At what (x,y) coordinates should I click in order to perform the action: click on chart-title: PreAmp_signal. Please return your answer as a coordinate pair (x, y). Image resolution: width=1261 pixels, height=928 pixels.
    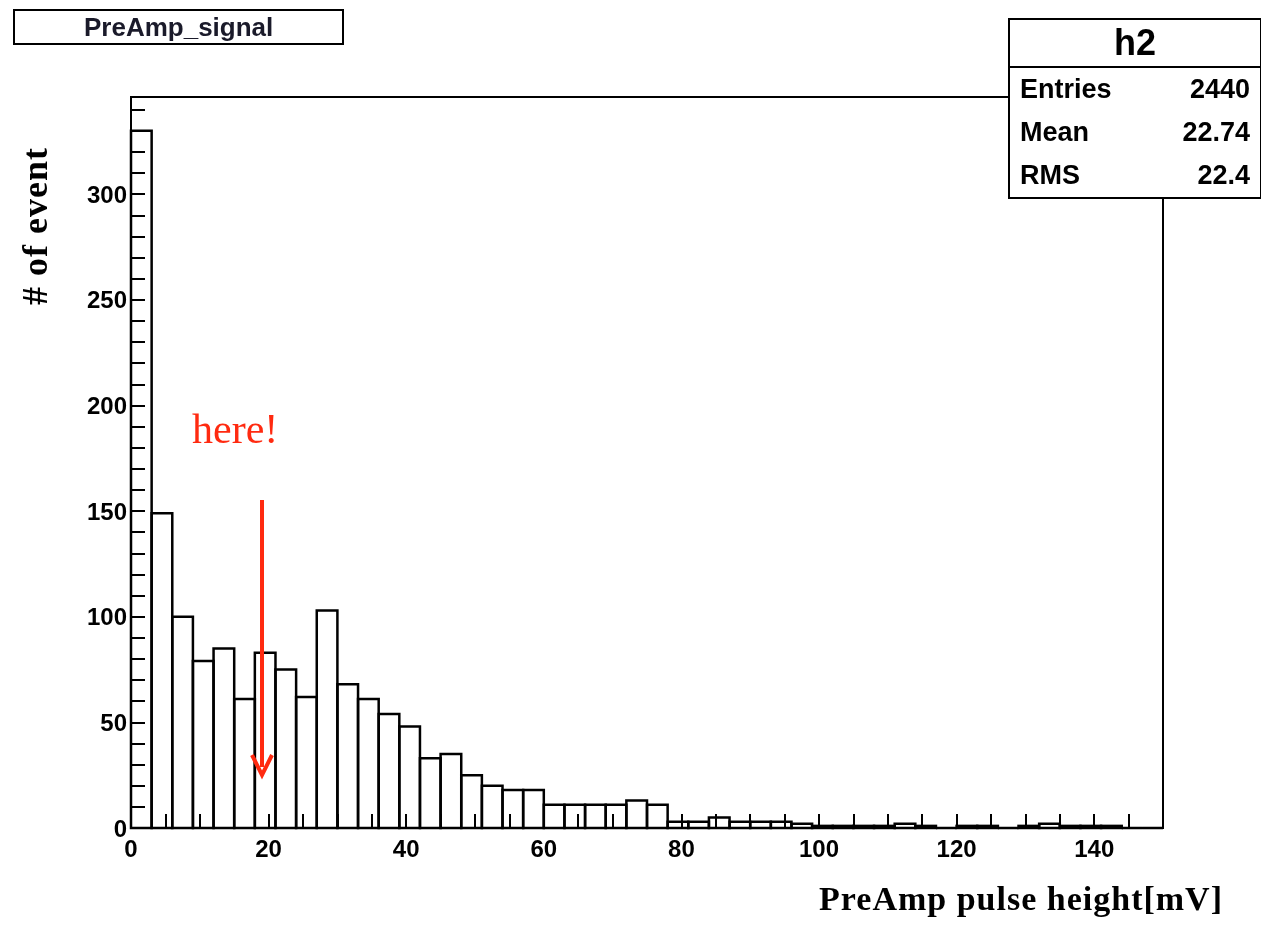
    Looking at the image, I should click on (179, 27).